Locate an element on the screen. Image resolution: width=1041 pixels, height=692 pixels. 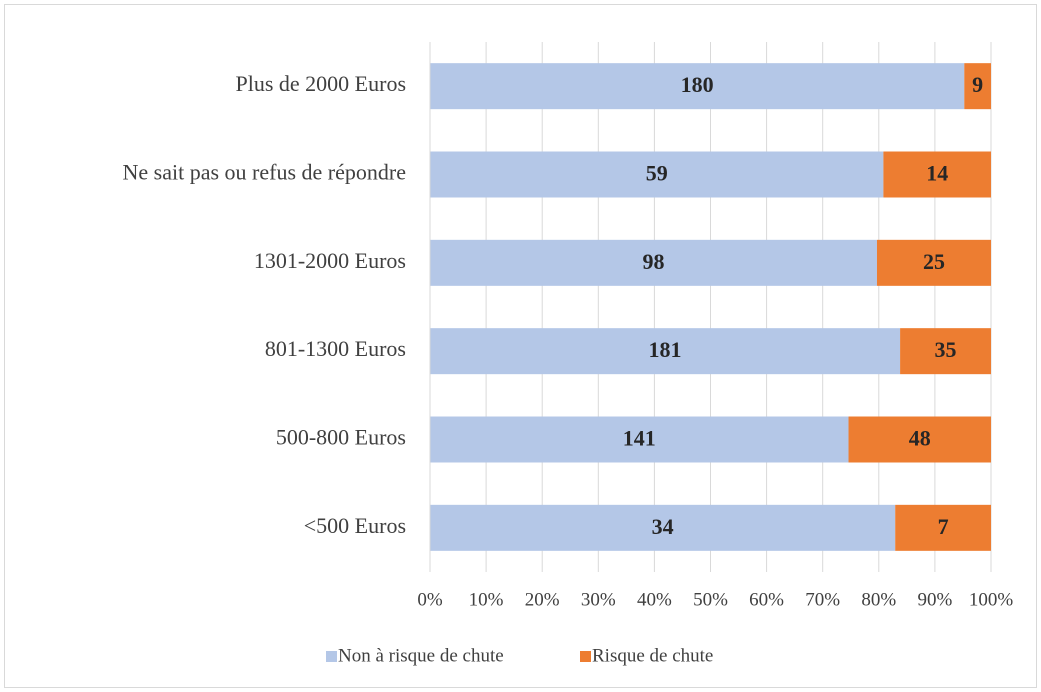
data-label: 180 is located at coordinates (697, 84).